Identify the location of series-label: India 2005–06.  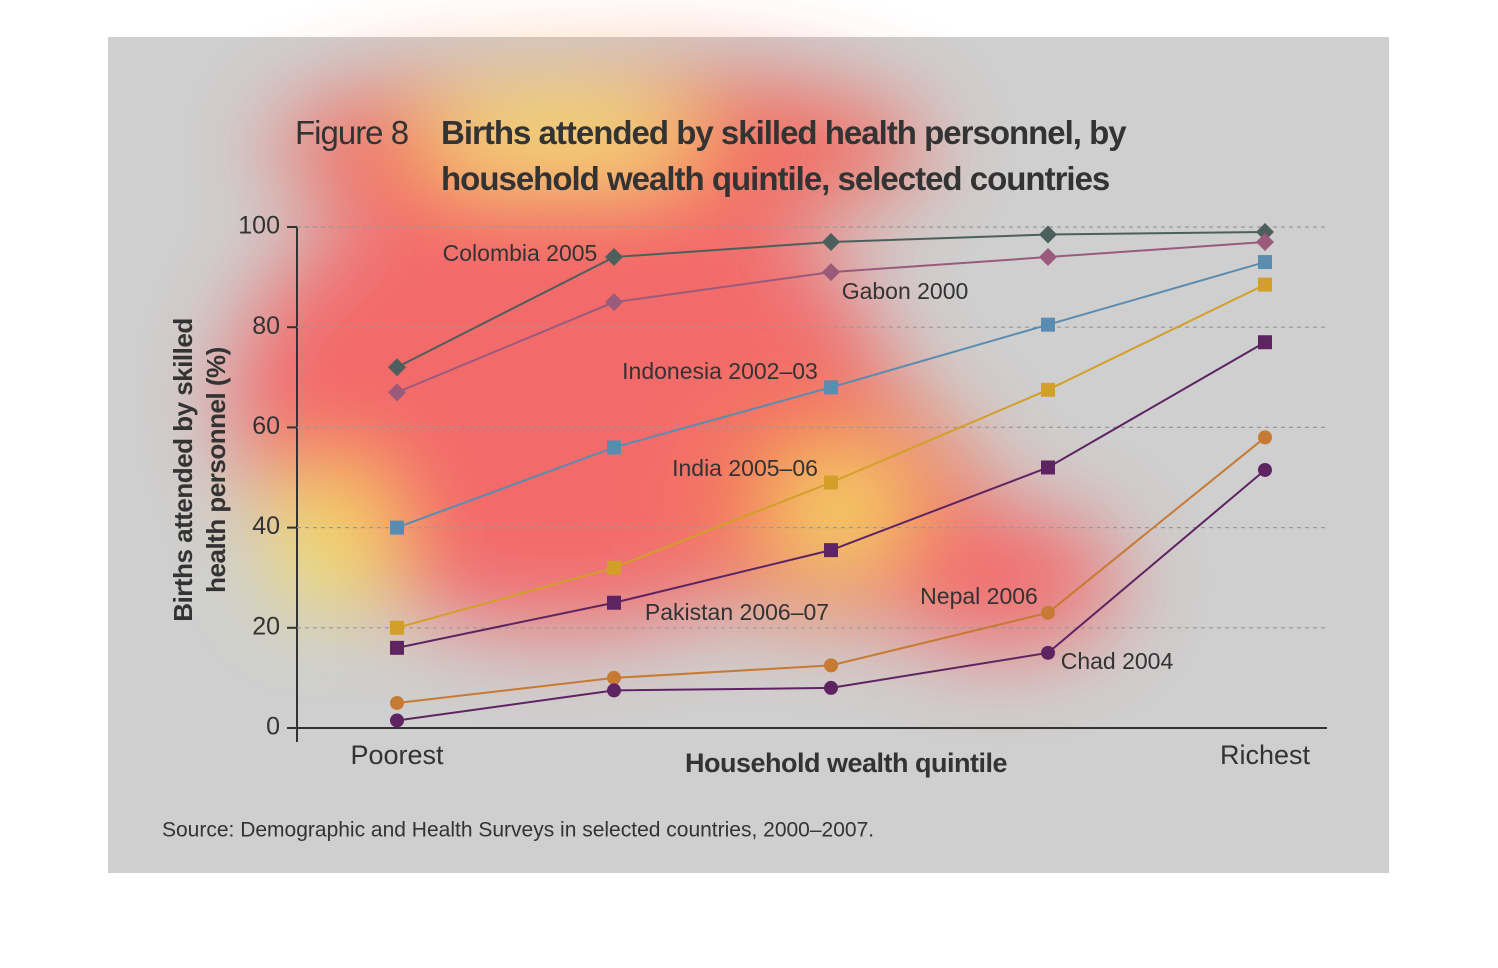
(745, 468).